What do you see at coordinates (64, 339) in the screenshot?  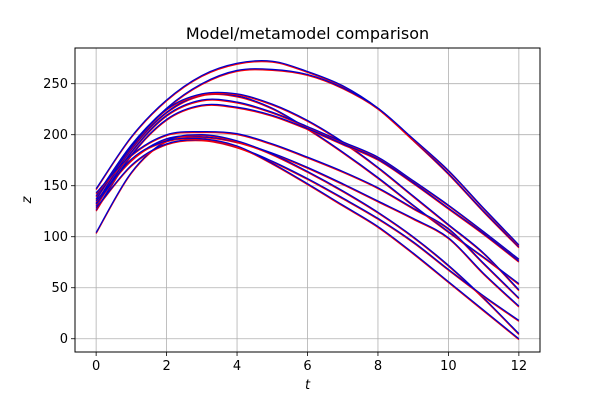 I see `y-tick-label: 0` at bounding box center [64, 339].